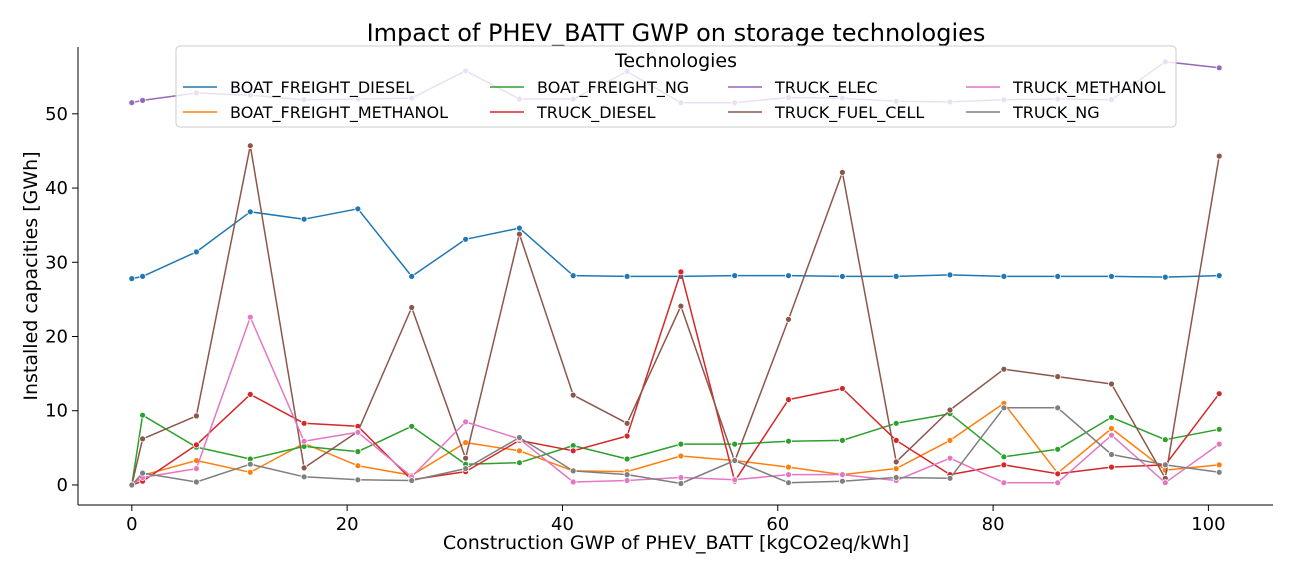 Image resolution: width=1296 pixels, height=576 pixels. What do you see at coordinates (298, 88) in the screenshot?
I see `legend-item: BOAT_FREIGHT_DIESEL` at bounding box center [298, 88].